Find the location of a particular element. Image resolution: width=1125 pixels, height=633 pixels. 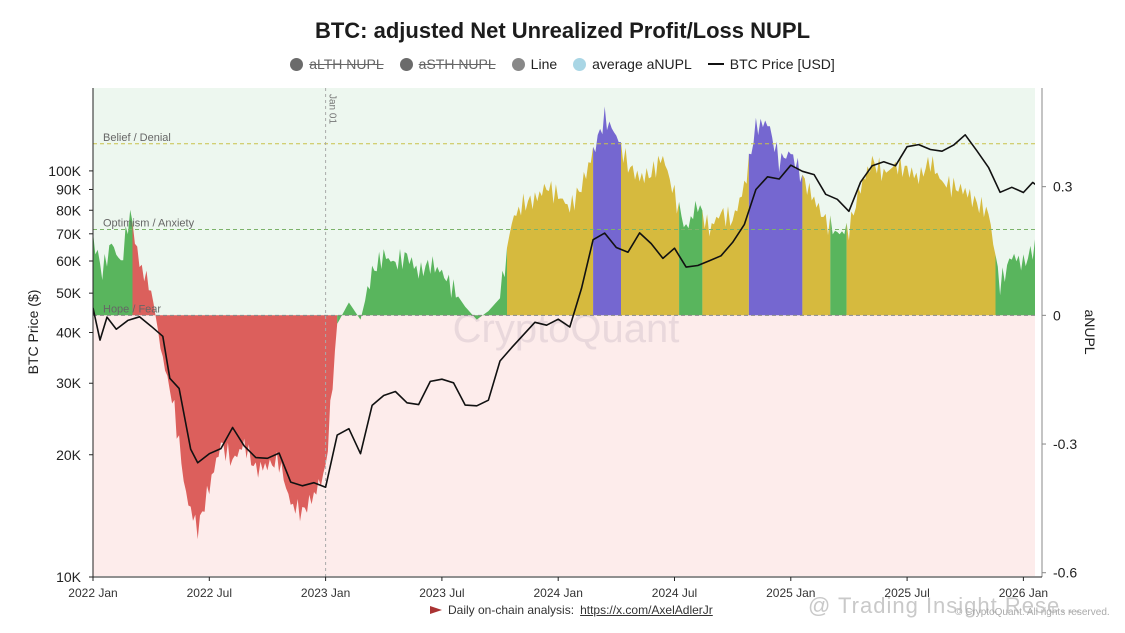

vertical-marker-label: Jan 01 is located at coordinates (332, 109).